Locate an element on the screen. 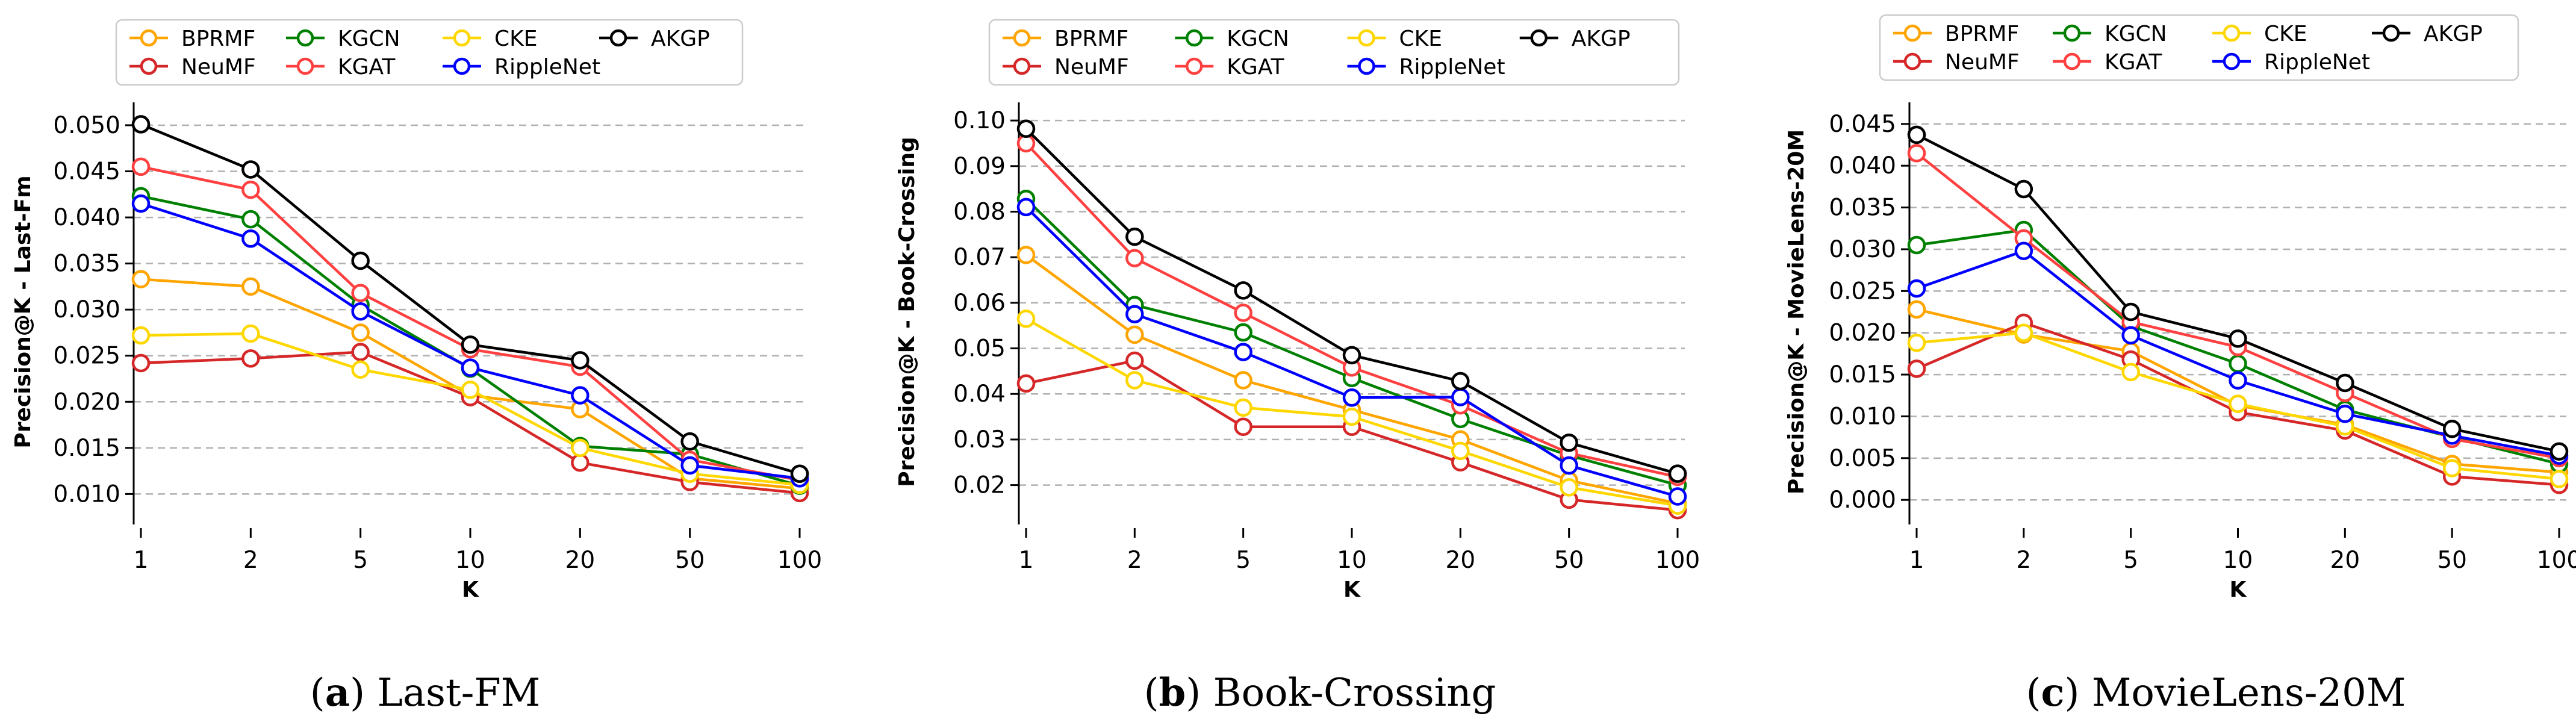 This screenshot has width=2576, height=728. legend-entry-bprmf: BPRMF is located at coordinates (1066, 39).